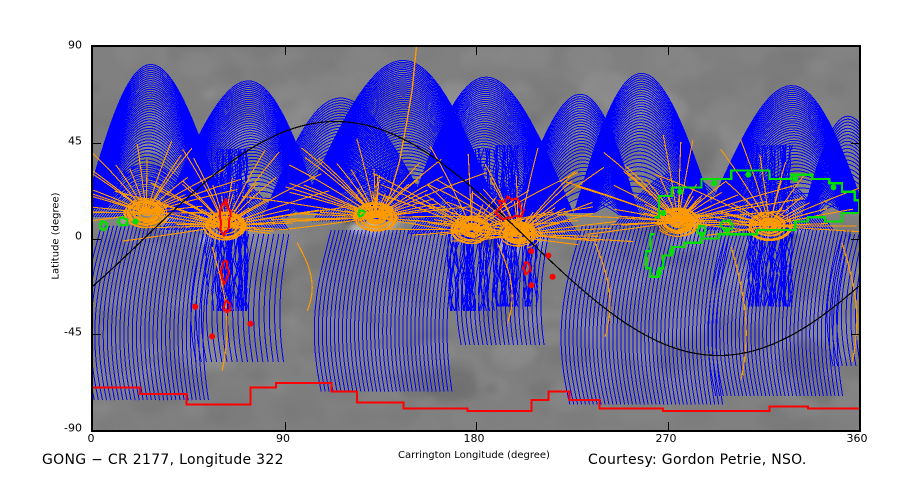 The height and width of the screenshot is (480, 900). Describe the element at coordinates (283, 438) in the screenshot. I see `x-tick-label: 90` at that location.